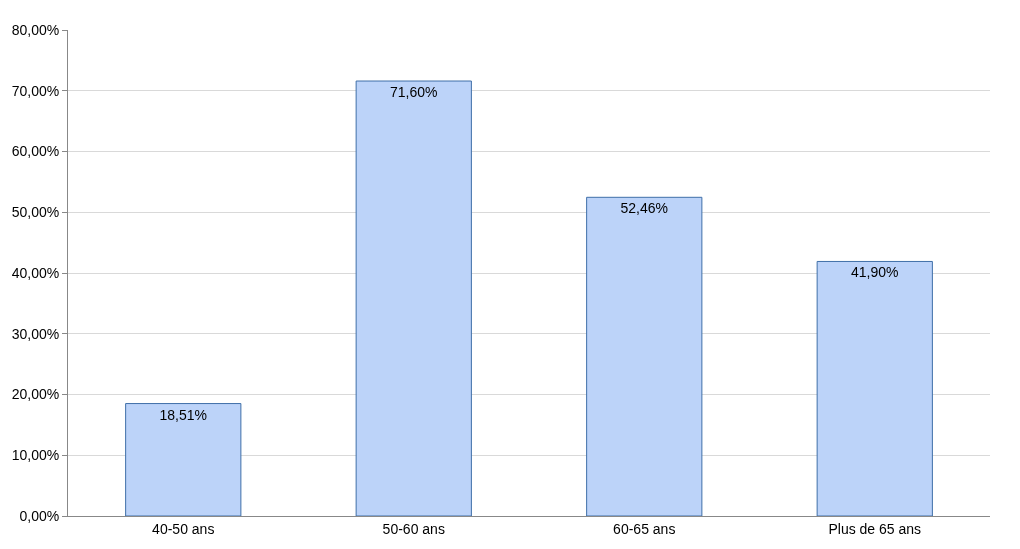  Describe the element at coordinates (414, 92) in the screenshot. I see `data-label: 71,60%` at that location.